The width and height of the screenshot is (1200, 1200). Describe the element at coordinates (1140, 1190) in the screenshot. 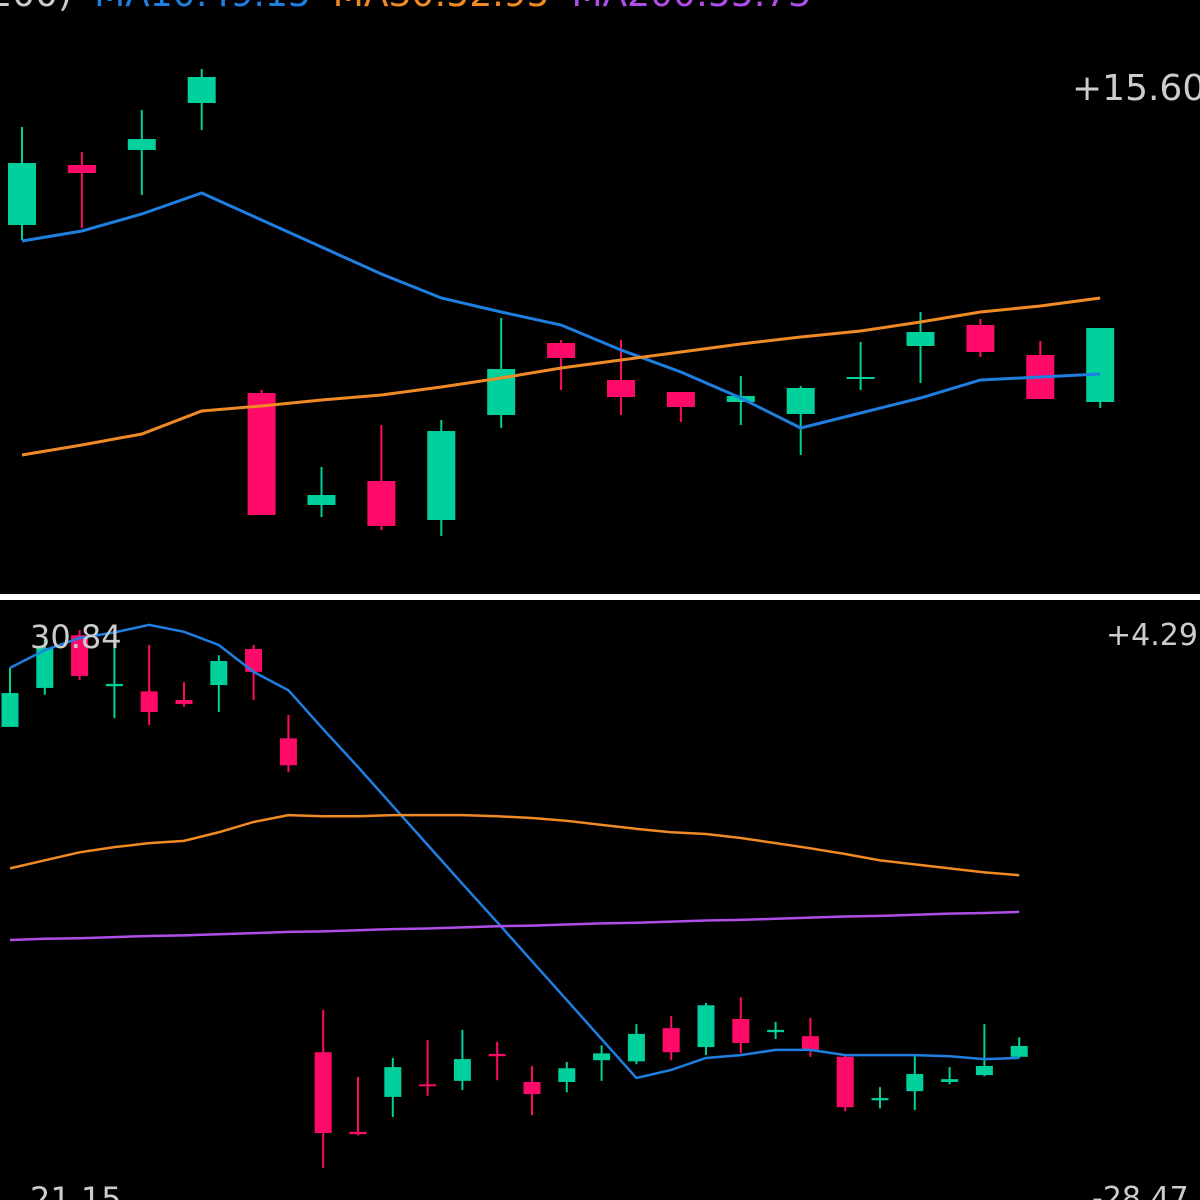

I see `change-label: -28.47` at that location.